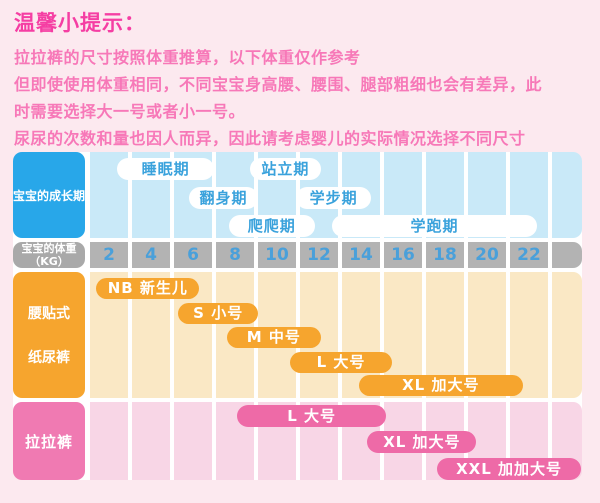 This screenshot has width=600, height=503. What do you see at coordinates (193, 255) in the screenshot?
I see `weight-tick-cell: 6` at bounding box center [193, 255].